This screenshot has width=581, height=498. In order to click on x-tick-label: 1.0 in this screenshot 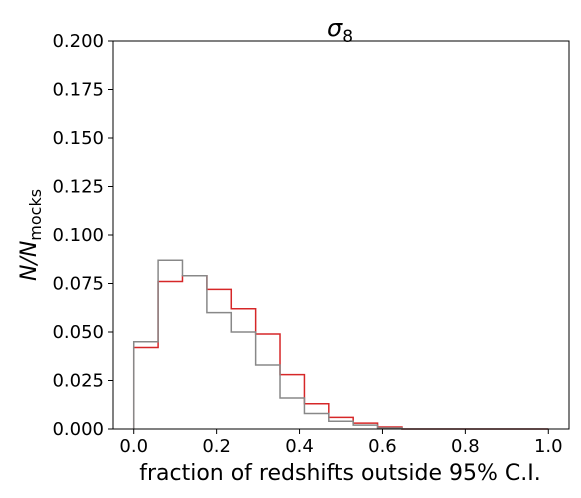, I will do `click(548, 446)`.